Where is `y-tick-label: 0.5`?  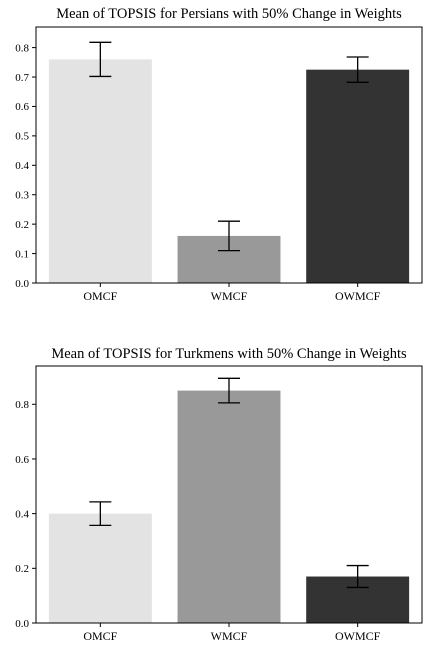
y-tick-label: 0.5 is located at coordinates (22, 137).